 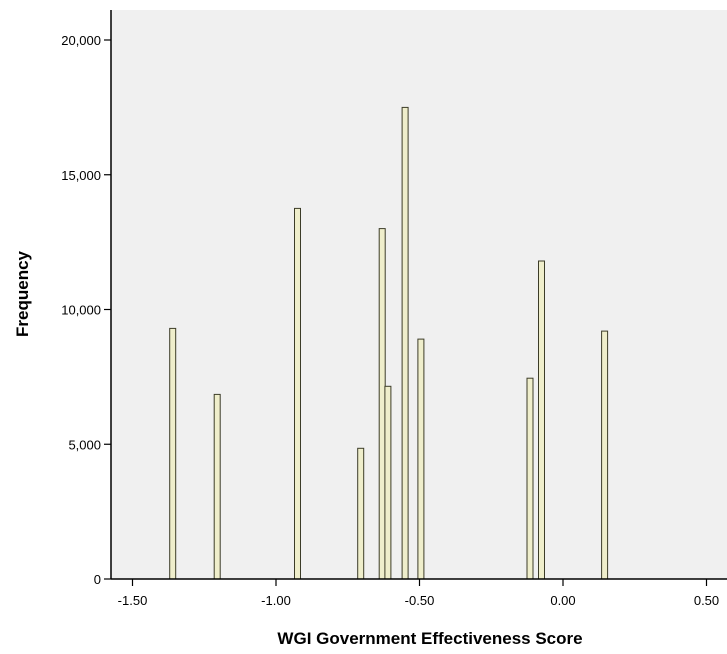 I want to click on y-ticks: 0 5,000 10,000 15,000 20,000, so click(x=86, y=310).